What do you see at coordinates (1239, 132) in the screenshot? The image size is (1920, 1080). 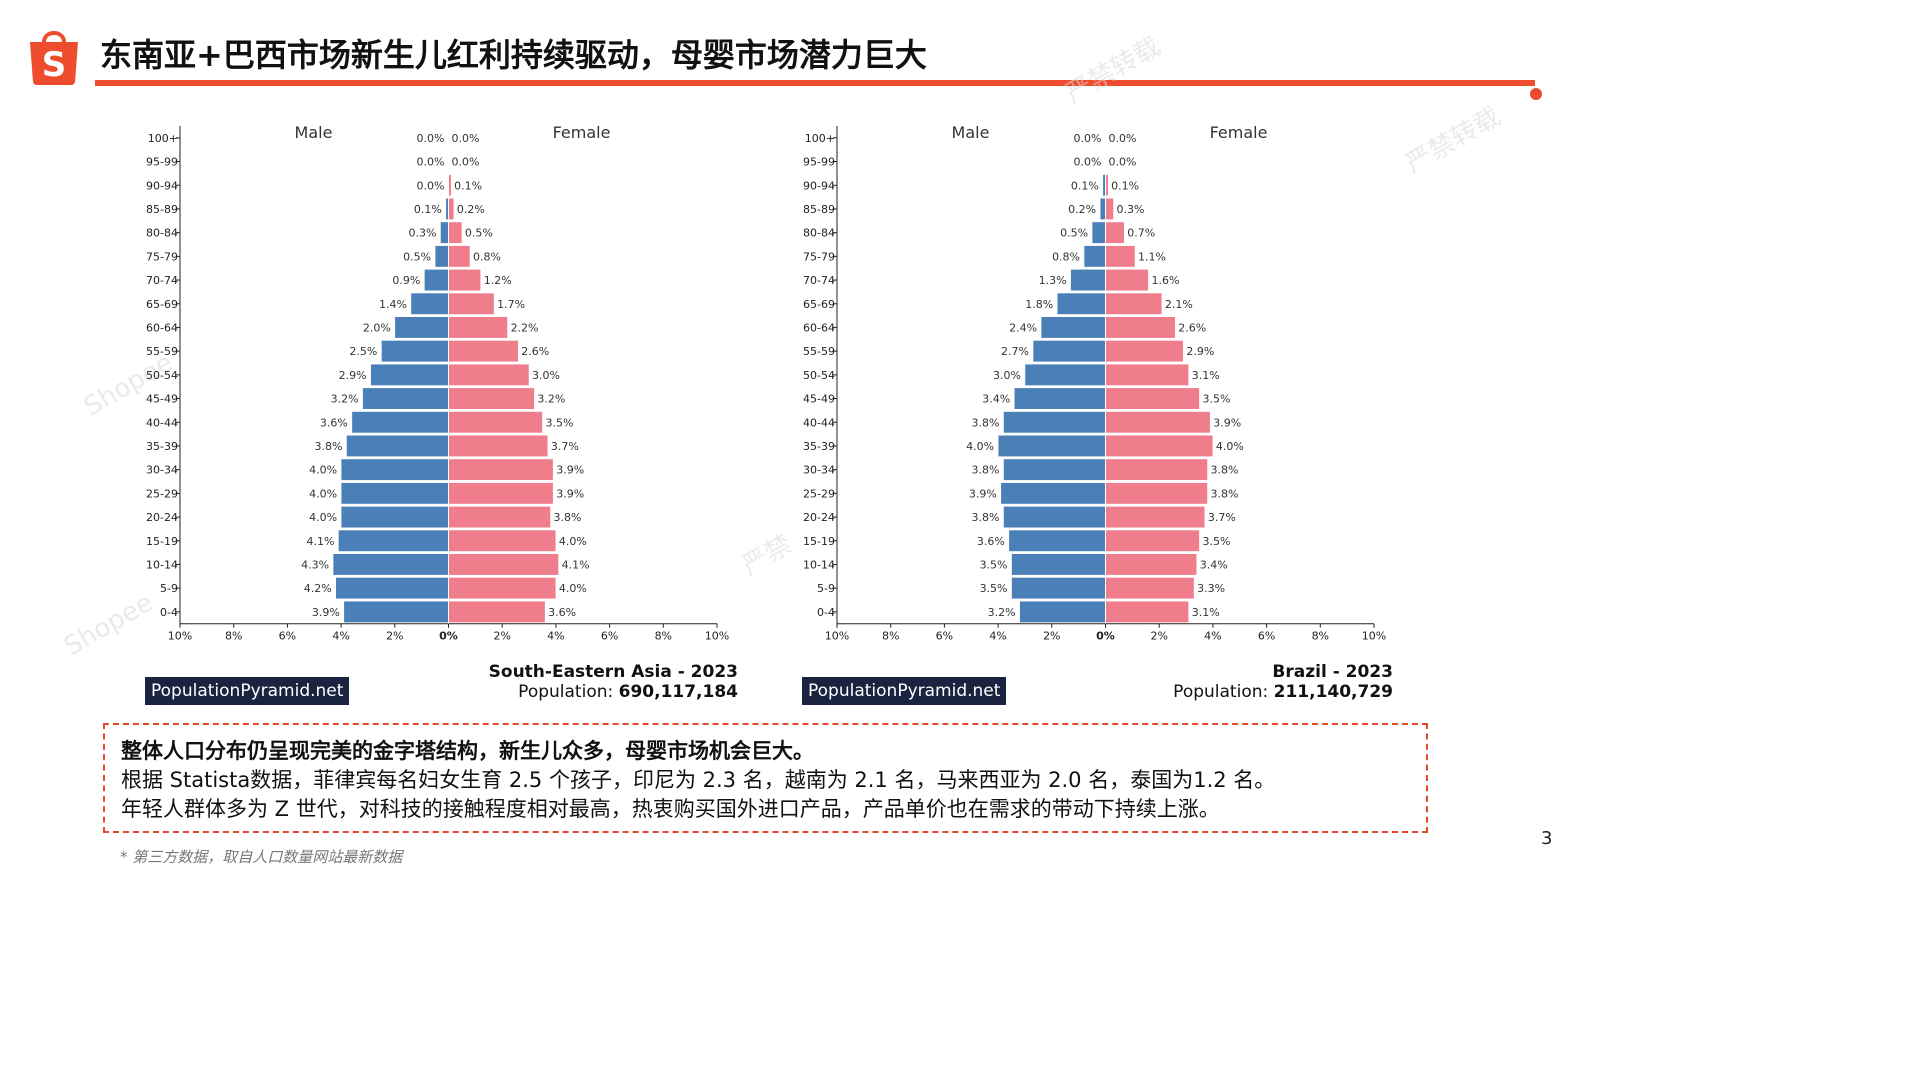 I see `female-header: Female` at bounding box center [1239, 132].